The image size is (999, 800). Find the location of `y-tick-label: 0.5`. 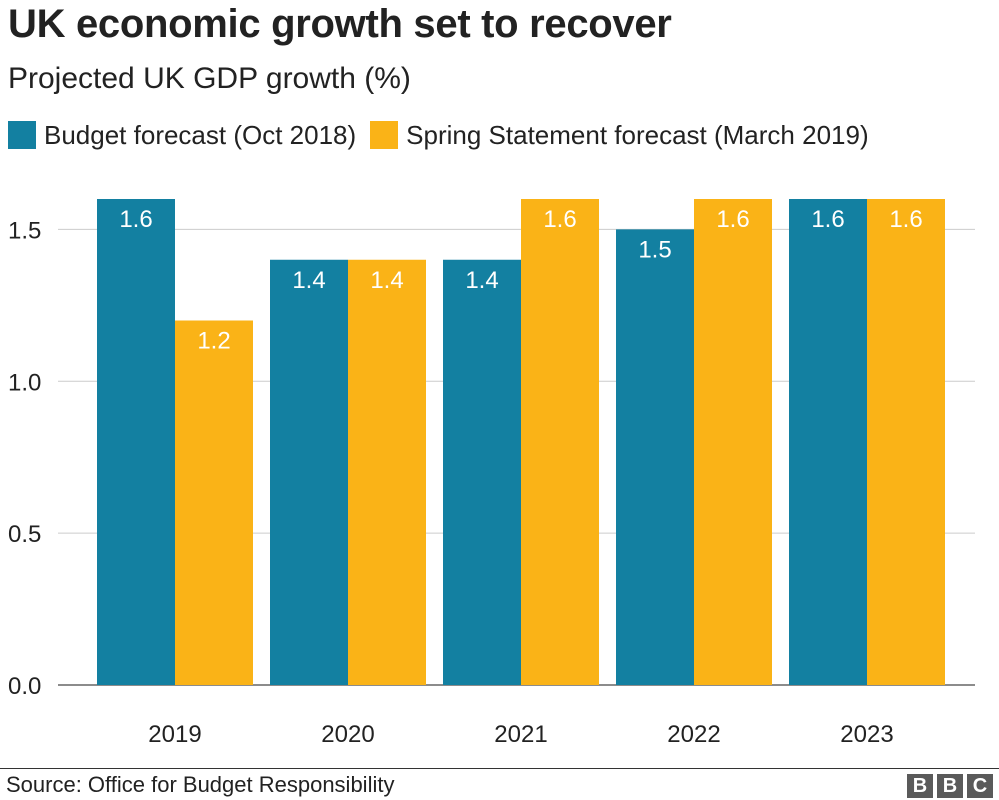

y-tick-label: 0.5 is located at coordinates (24, 534).